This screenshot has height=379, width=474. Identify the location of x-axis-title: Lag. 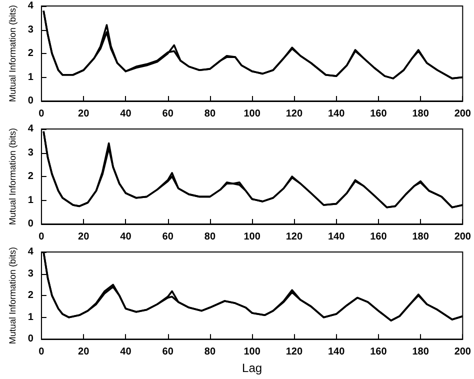
(252, 368).